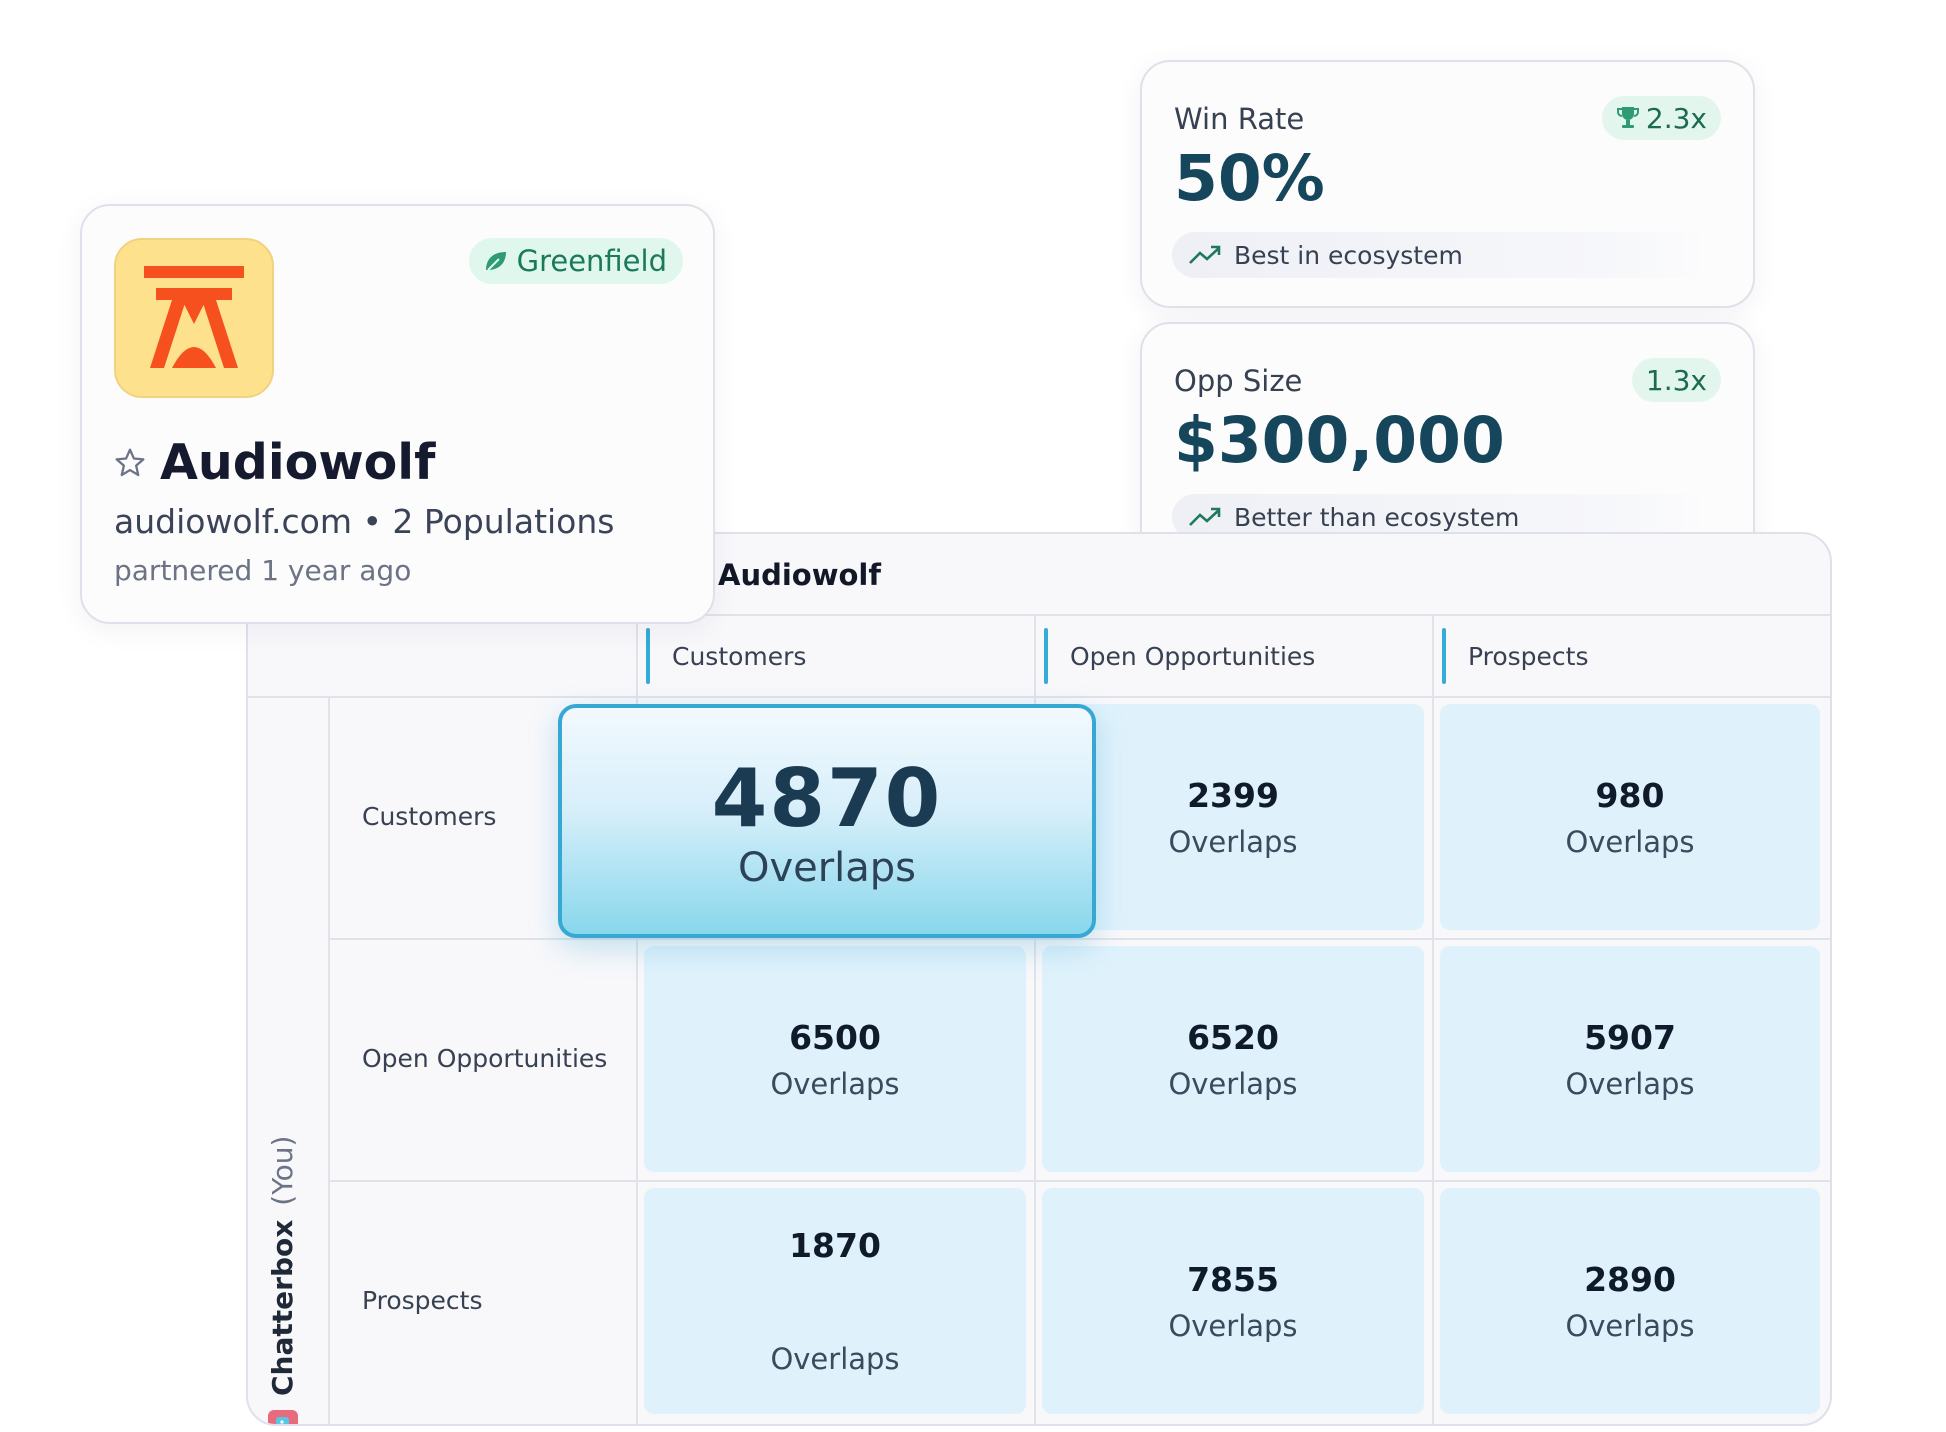 The width and height of the screenshot is (1946, 1432). I want to click on metric-value: $300,000, so click(1339, 440).